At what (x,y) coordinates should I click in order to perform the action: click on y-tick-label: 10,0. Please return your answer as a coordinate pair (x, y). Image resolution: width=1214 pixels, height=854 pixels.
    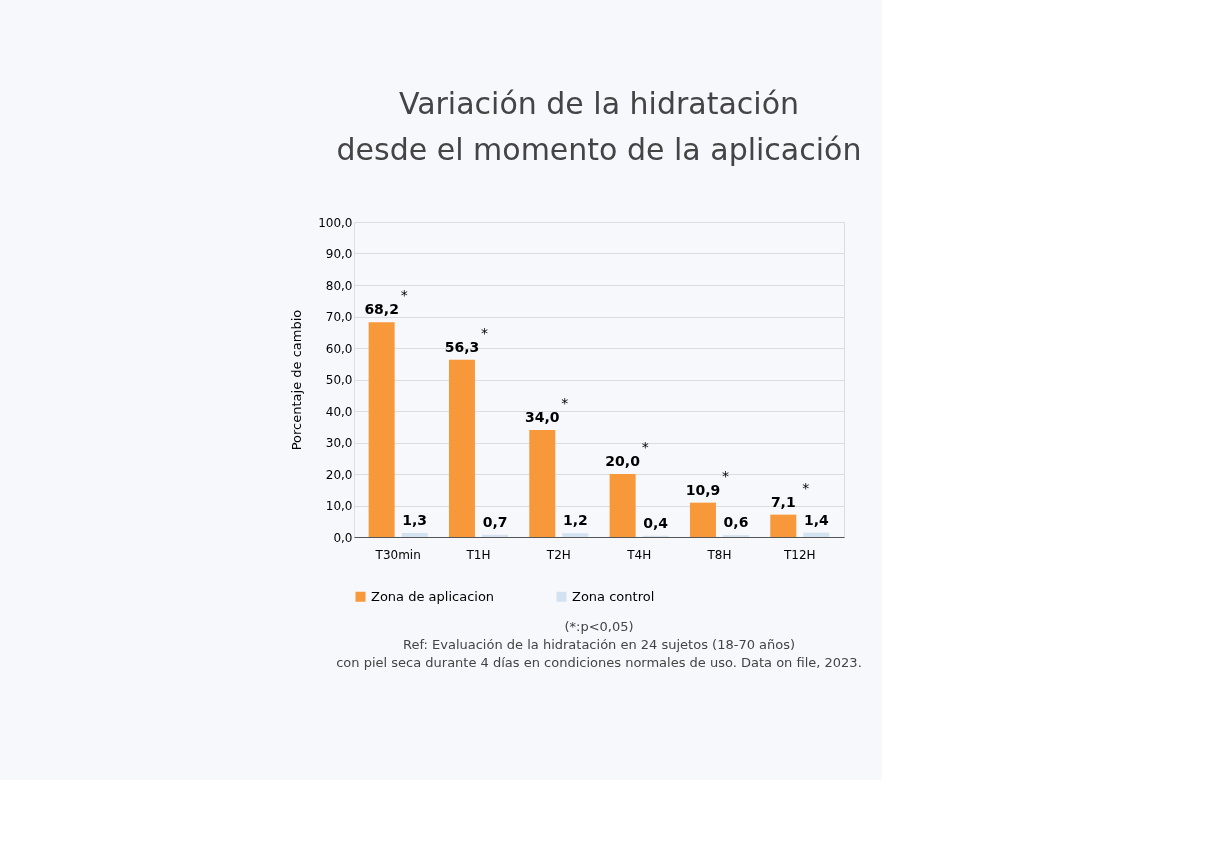
    Looking at the image, I should click on (339, 506).